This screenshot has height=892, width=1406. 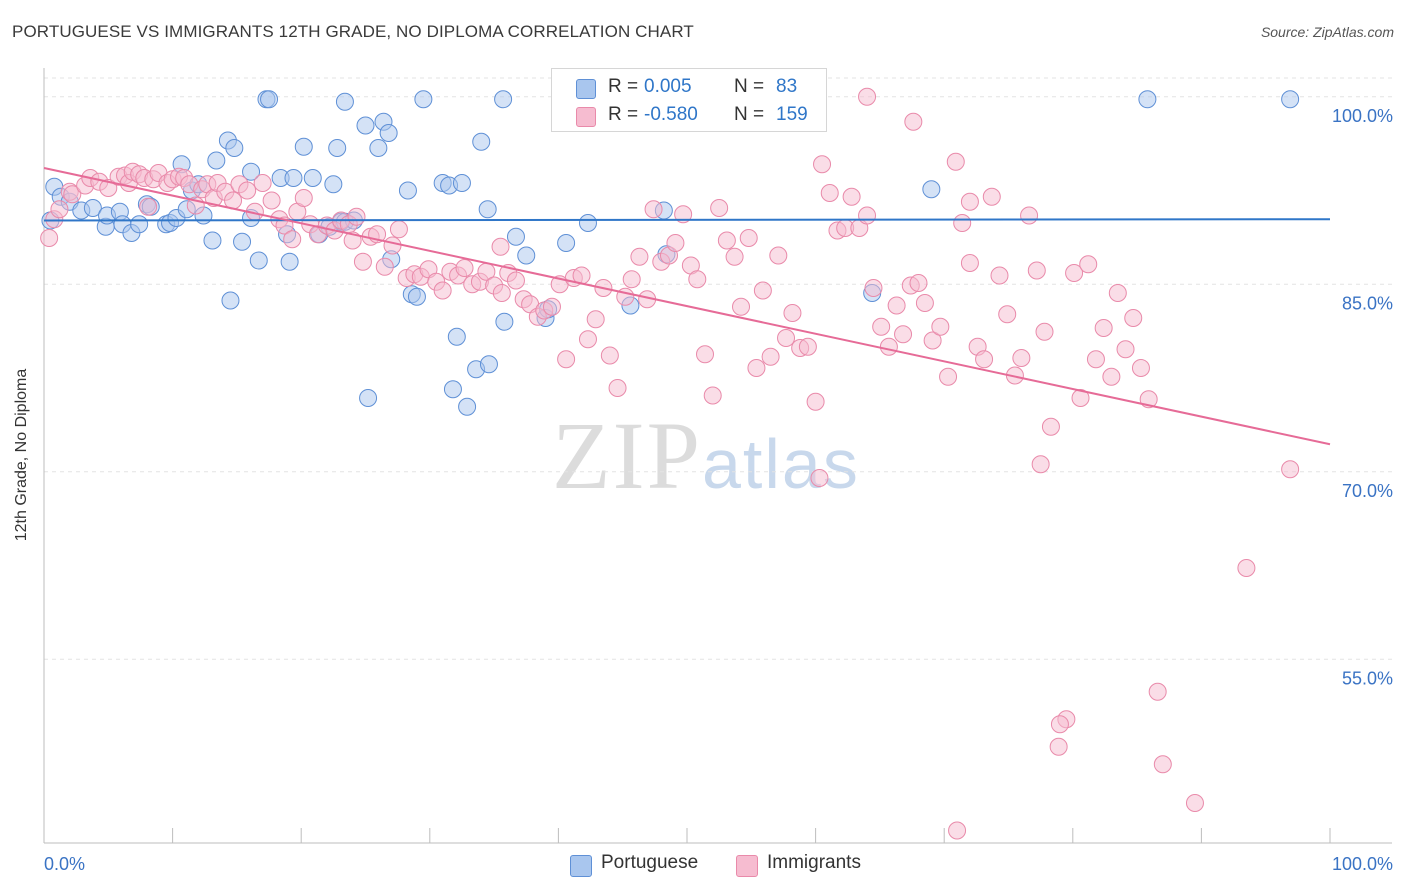 I want to click on bottom-immigrants-swatch, so click(x=747, y=866).